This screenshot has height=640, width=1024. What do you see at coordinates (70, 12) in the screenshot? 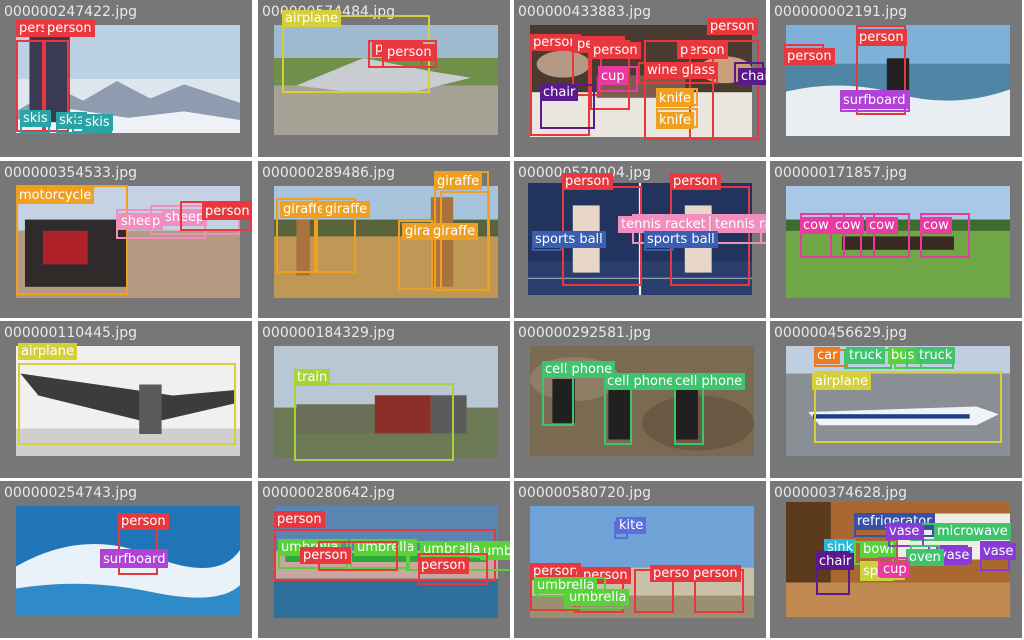
I see `filename-label: 000000247422.jpg` at bounding box center [70, 12].